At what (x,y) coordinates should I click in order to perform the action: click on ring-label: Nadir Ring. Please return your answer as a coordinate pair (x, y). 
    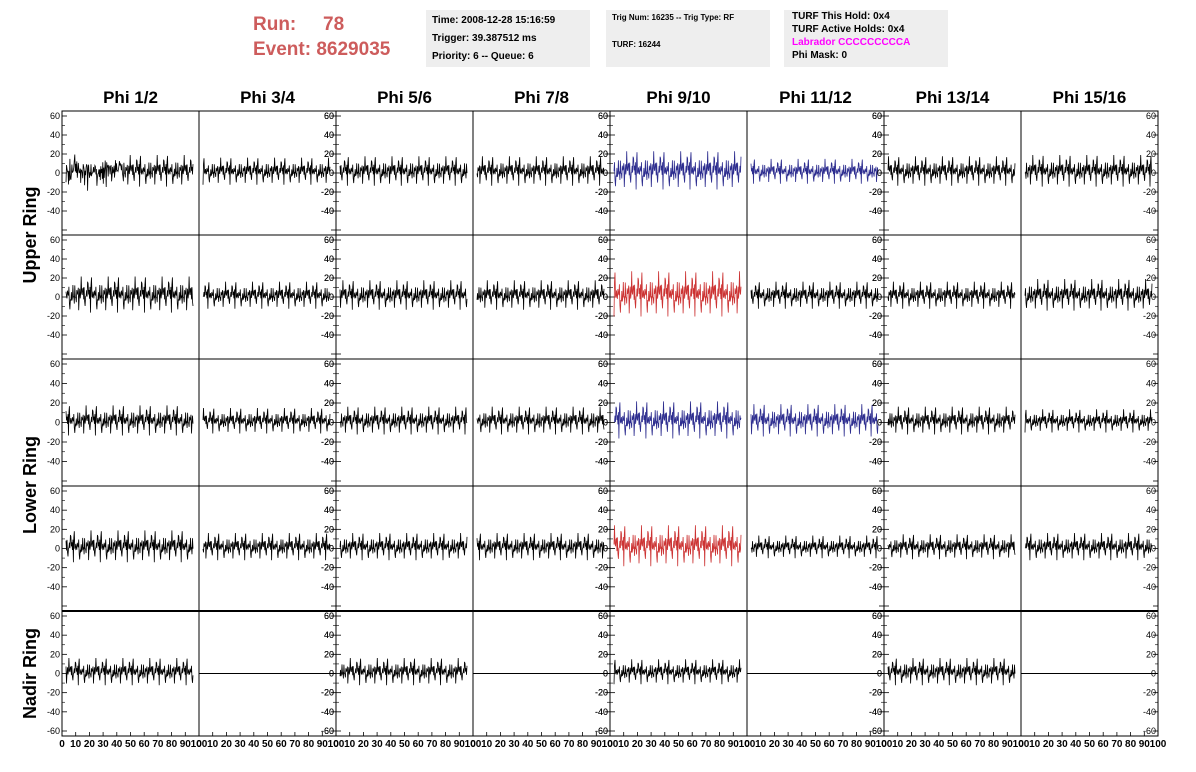
    Looking at the image, I should click on (30, 673).